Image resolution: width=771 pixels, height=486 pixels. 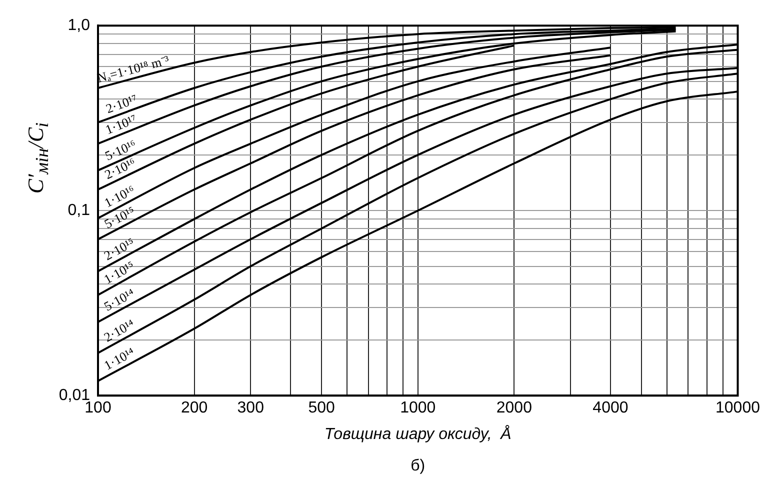 I want to click on x-tick-label: 100, so click(x=98, y=408).